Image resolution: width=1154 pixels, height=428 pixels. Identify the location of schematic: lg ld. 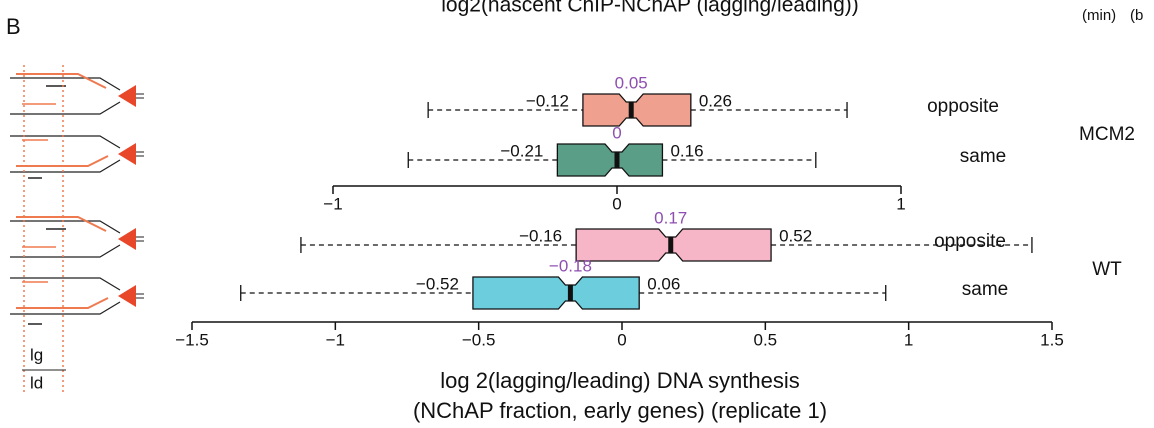
(77, 230).